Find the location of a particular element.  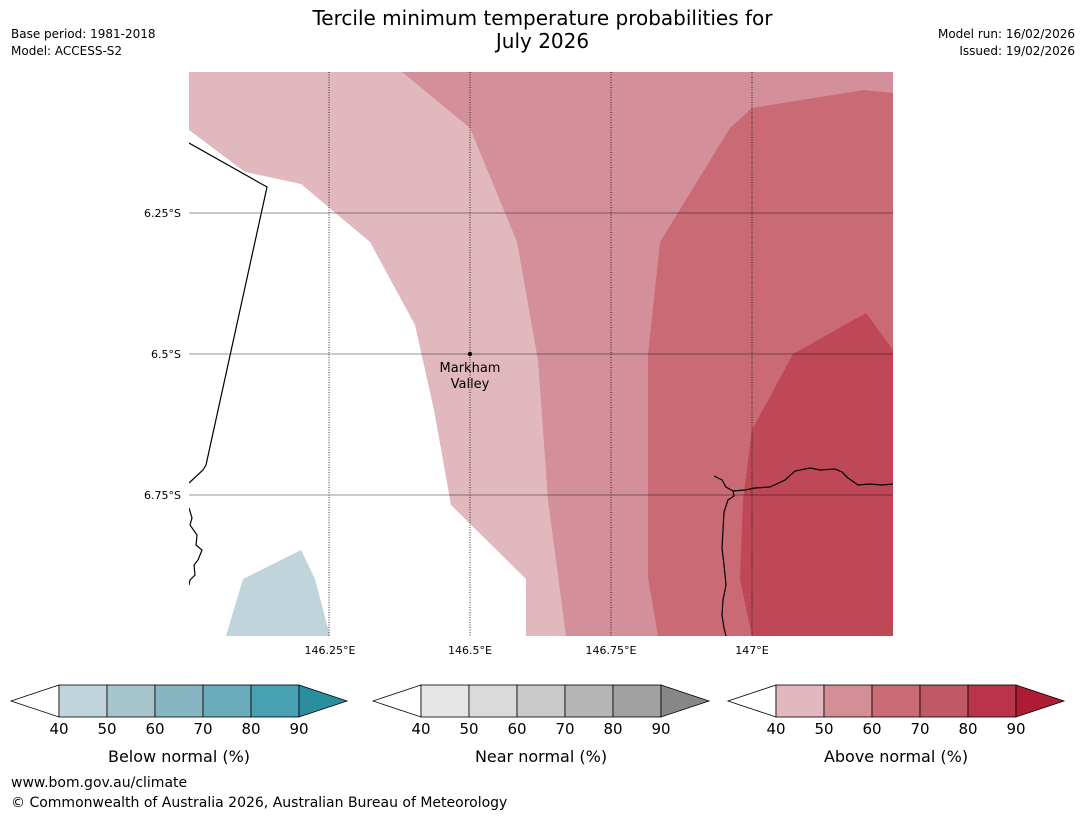

lon-label: 146.75°E is located at coordinates (611, 650).